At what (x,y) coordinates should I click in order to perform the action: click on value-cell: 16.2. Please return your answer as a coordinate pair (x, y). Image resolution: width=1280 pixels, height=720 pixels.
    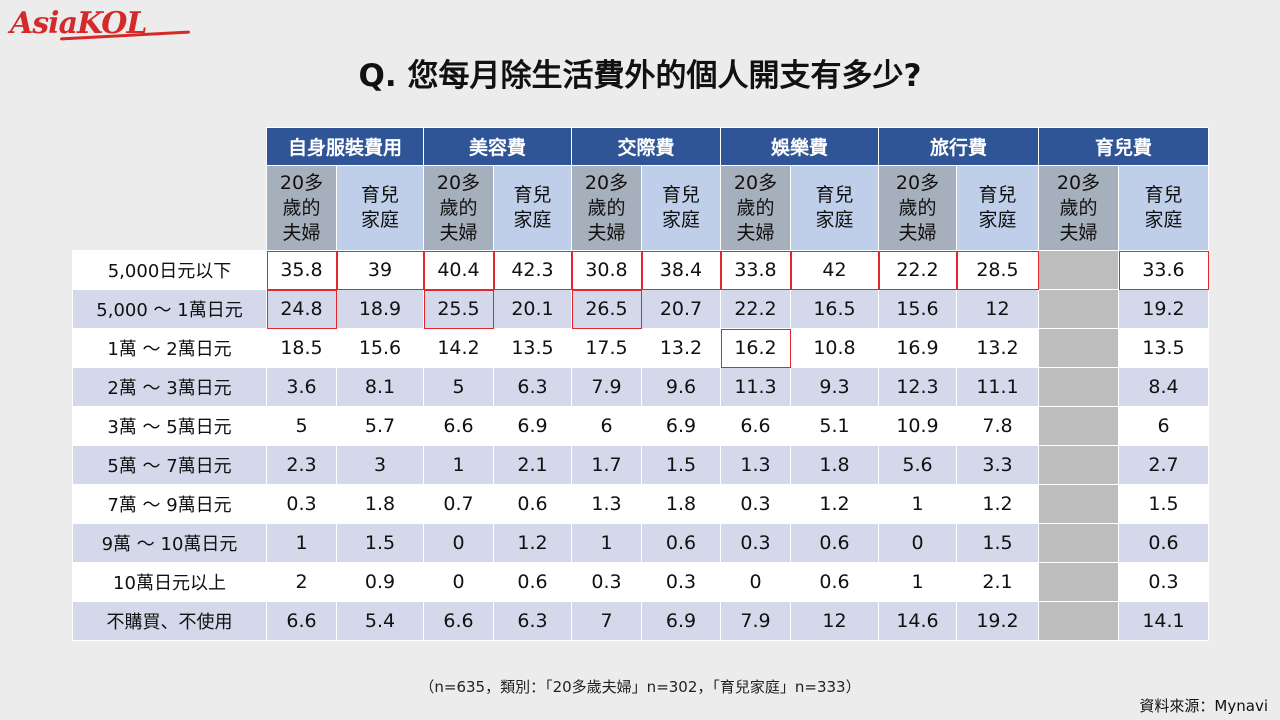
    Looking at the image, I should click on (755, 348).